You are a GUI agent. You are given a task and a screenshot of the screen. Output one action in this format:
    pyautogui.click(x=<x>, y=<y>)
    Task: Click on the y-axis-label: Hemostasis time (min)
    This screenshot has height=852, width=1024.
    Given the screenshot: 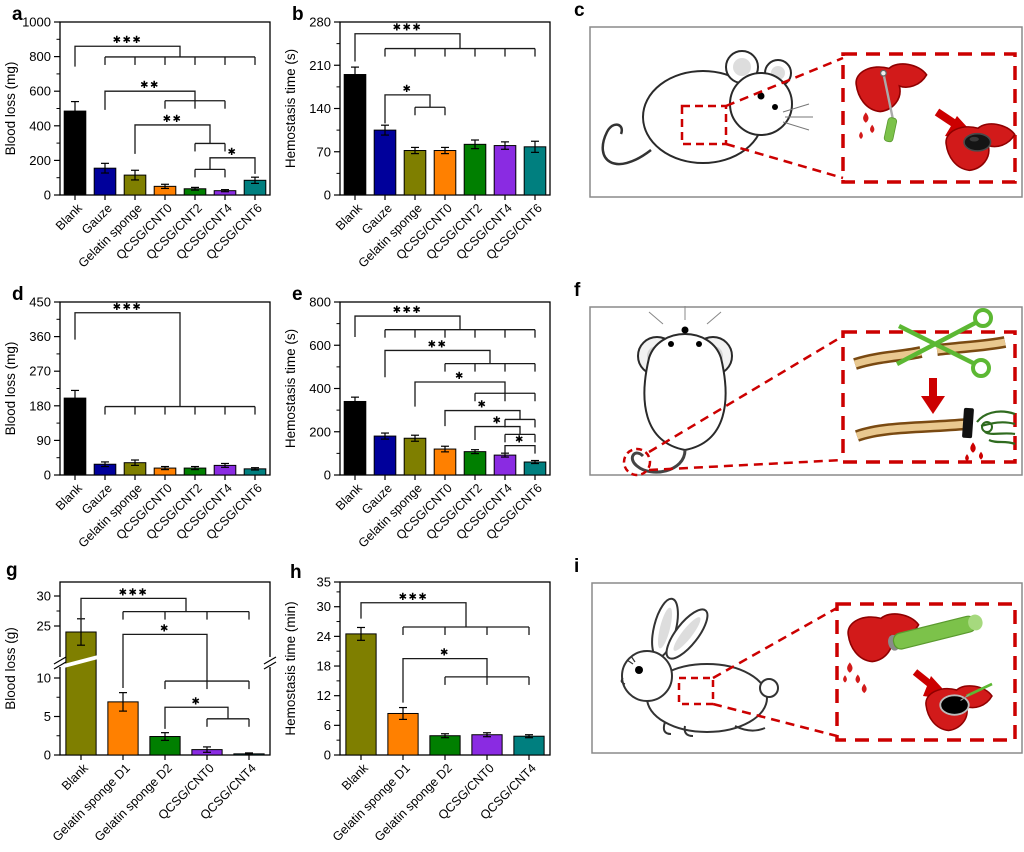 What is the action you would take?
    pyautogui.click(x=290, y=668)
    